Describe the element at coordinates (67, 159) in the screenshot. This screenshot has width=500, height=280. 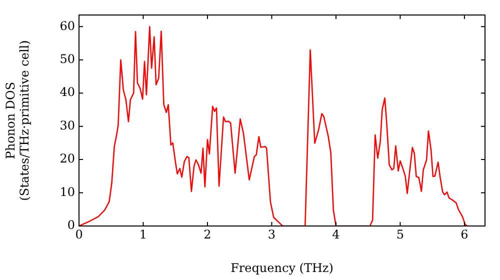
I see `y-tick-label: 20` at that location.